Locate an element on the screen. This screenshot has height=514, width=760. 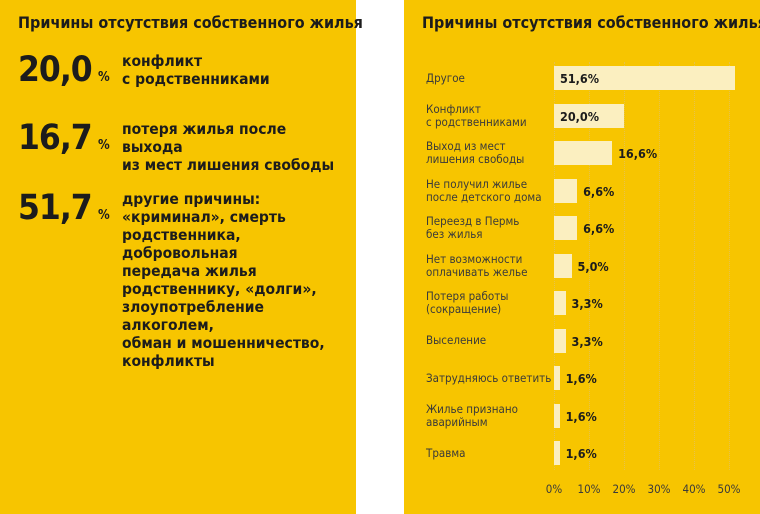
category-label: Конфликт с родственниками is located at coordinates (476, 115).